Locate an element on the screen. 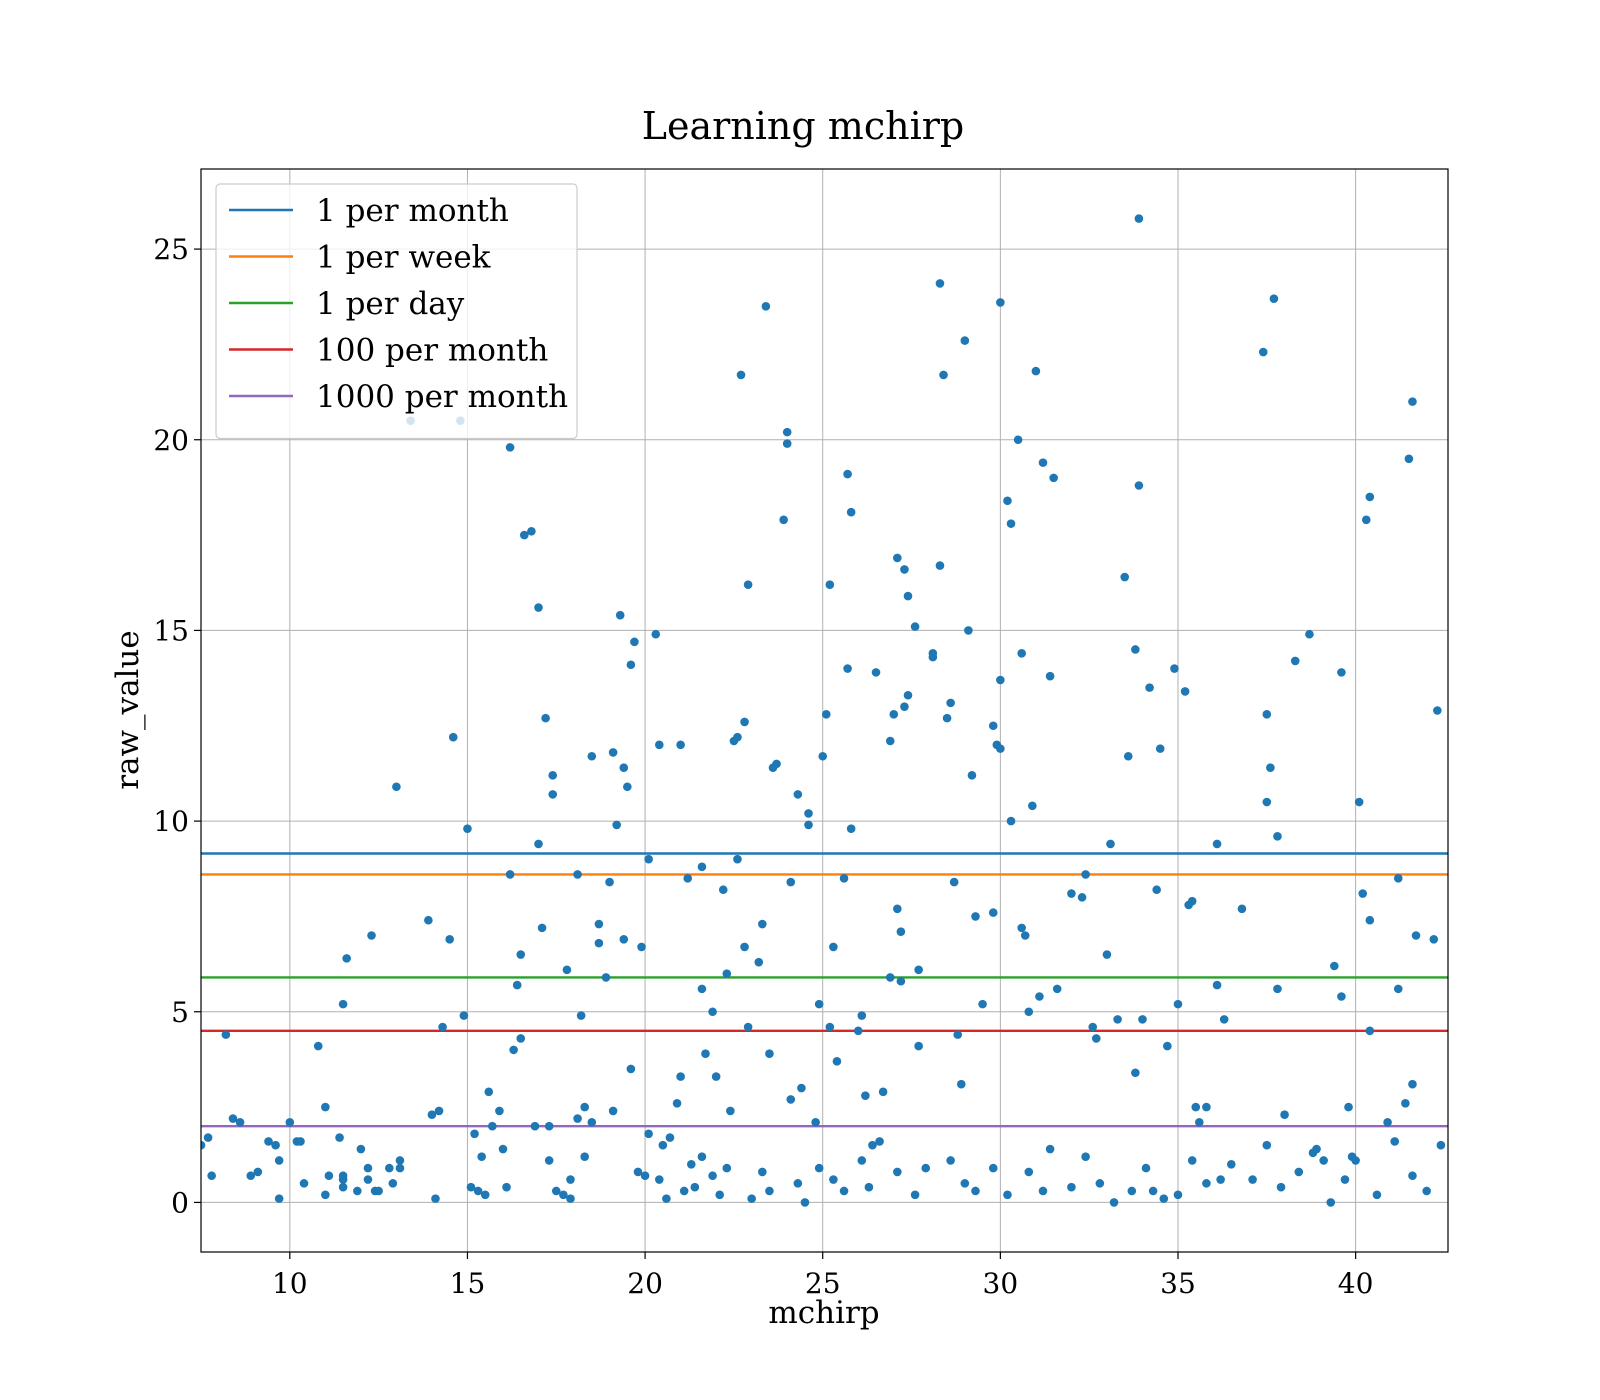 This screenshot has height=1400, width=1600. x-tick-label: 20 is located at coordinates (645, 1283).